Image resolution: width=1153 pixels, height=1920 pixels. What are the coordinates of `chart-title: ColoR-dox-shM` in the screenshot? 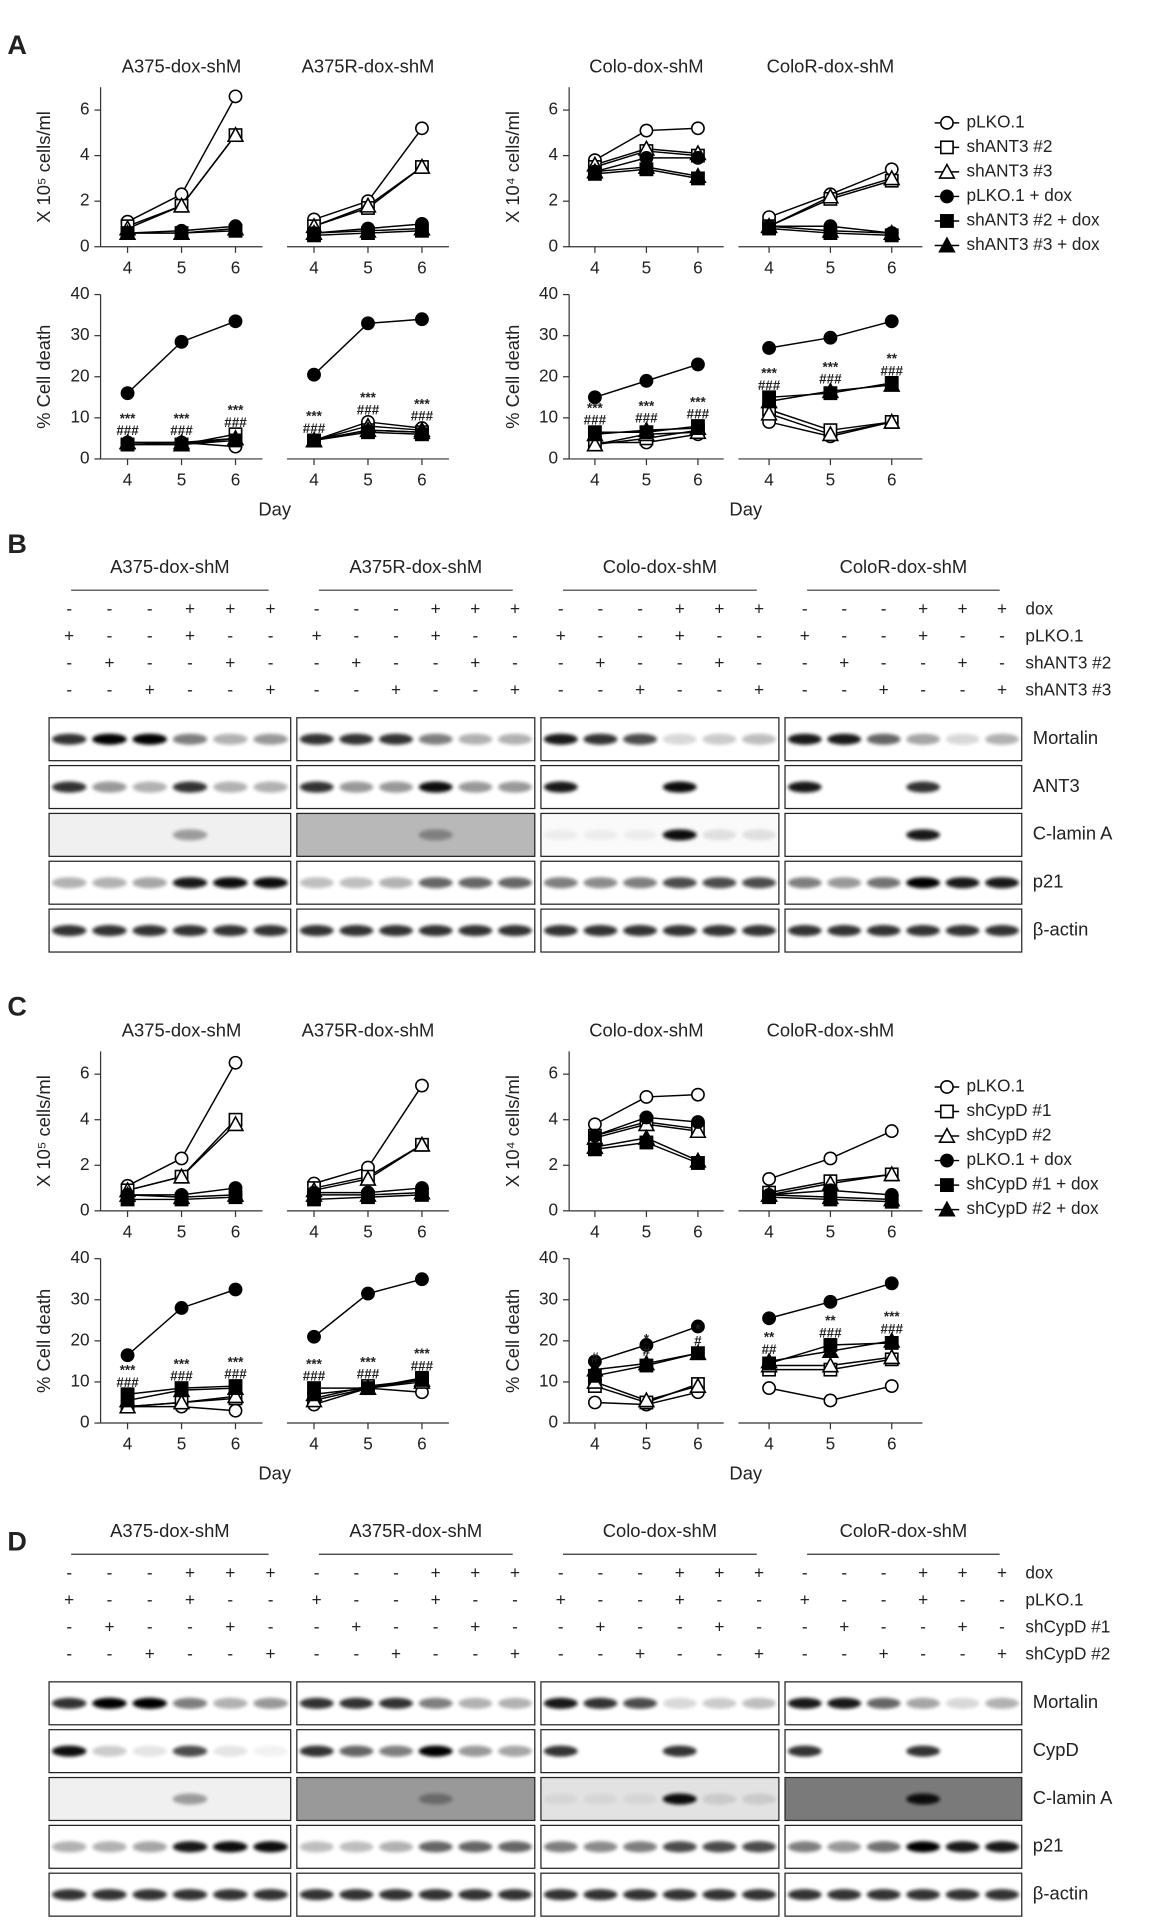 It's located at (831, 66).